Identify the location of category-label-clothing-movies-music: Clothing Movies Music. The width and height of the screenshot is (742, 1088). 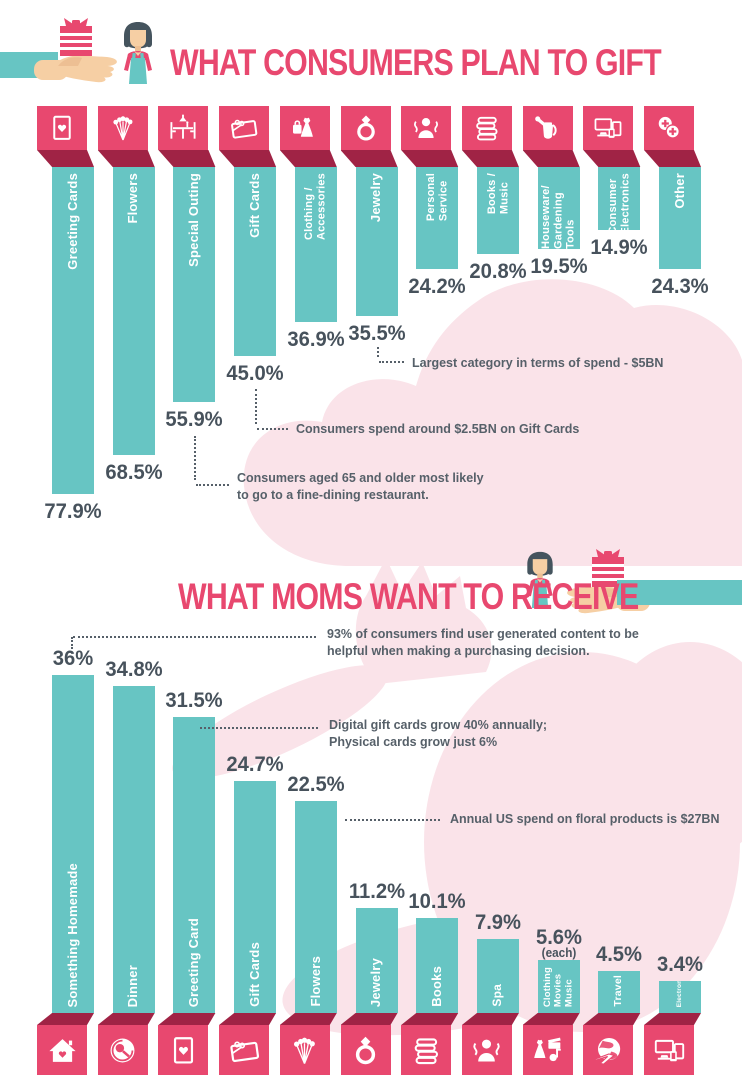
(559, 986).